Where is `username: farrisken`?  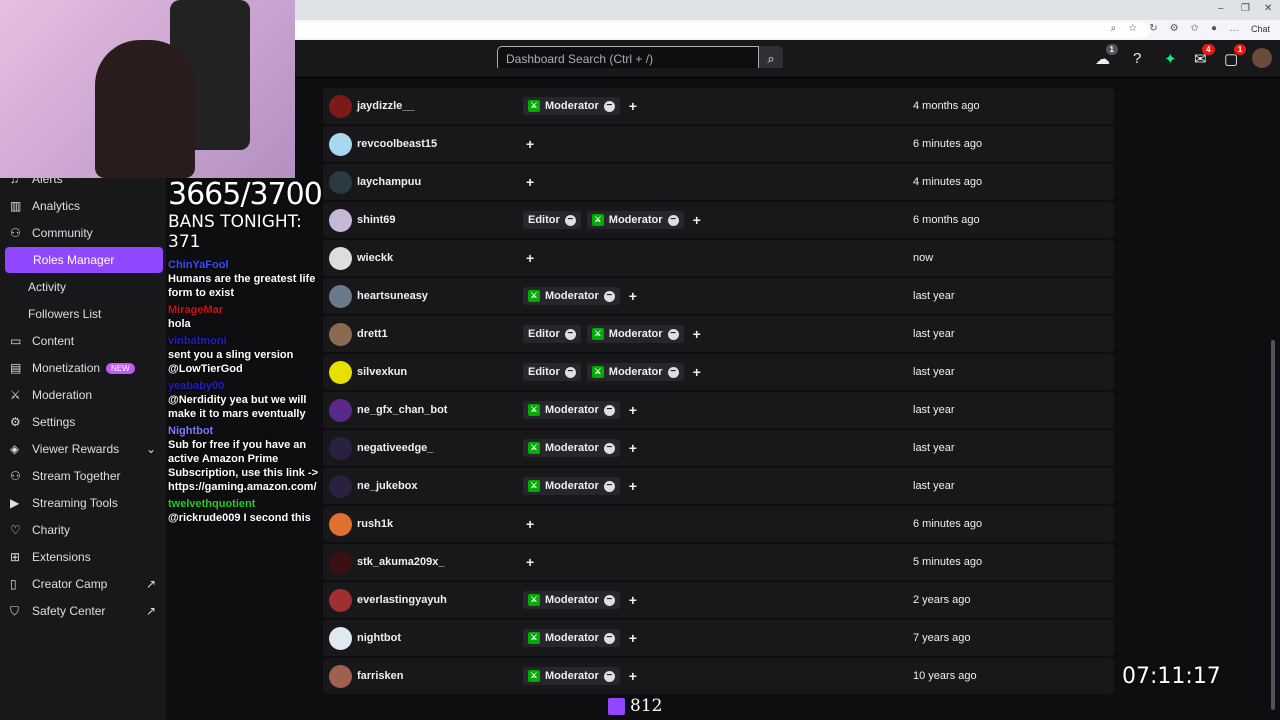
username: farrisken is located at coordinates (380, 676).